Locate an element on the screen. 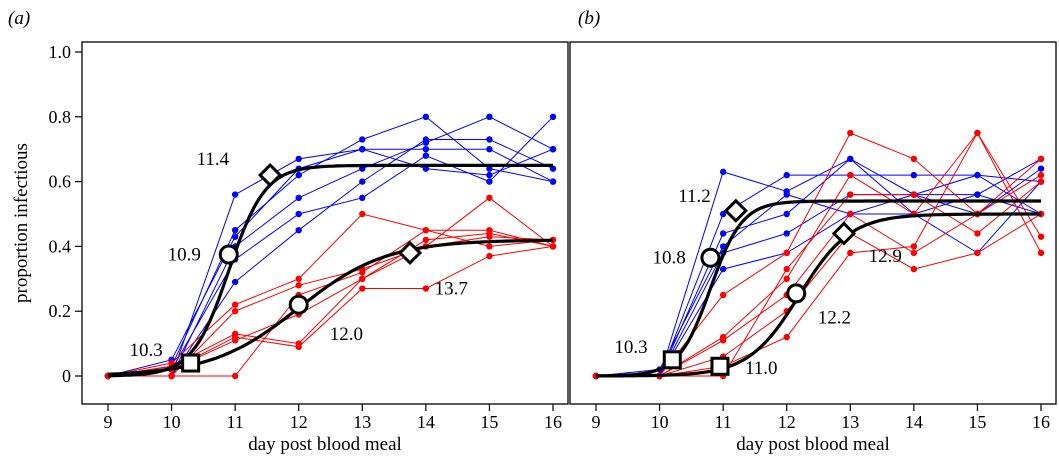 The width and height of the screenshot is (1059, 459). panel-label: (b) is located at coordinates (589, 18).